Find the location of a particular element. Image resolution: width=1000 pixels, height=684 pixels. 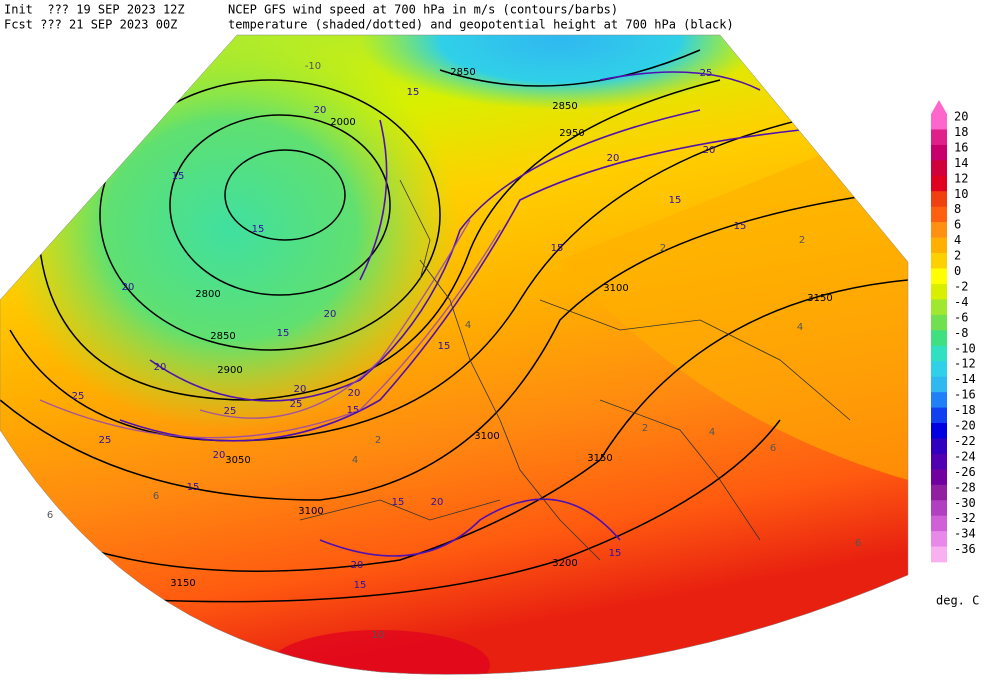

colorbar-label: 20 is located at coordinates (961, 117).